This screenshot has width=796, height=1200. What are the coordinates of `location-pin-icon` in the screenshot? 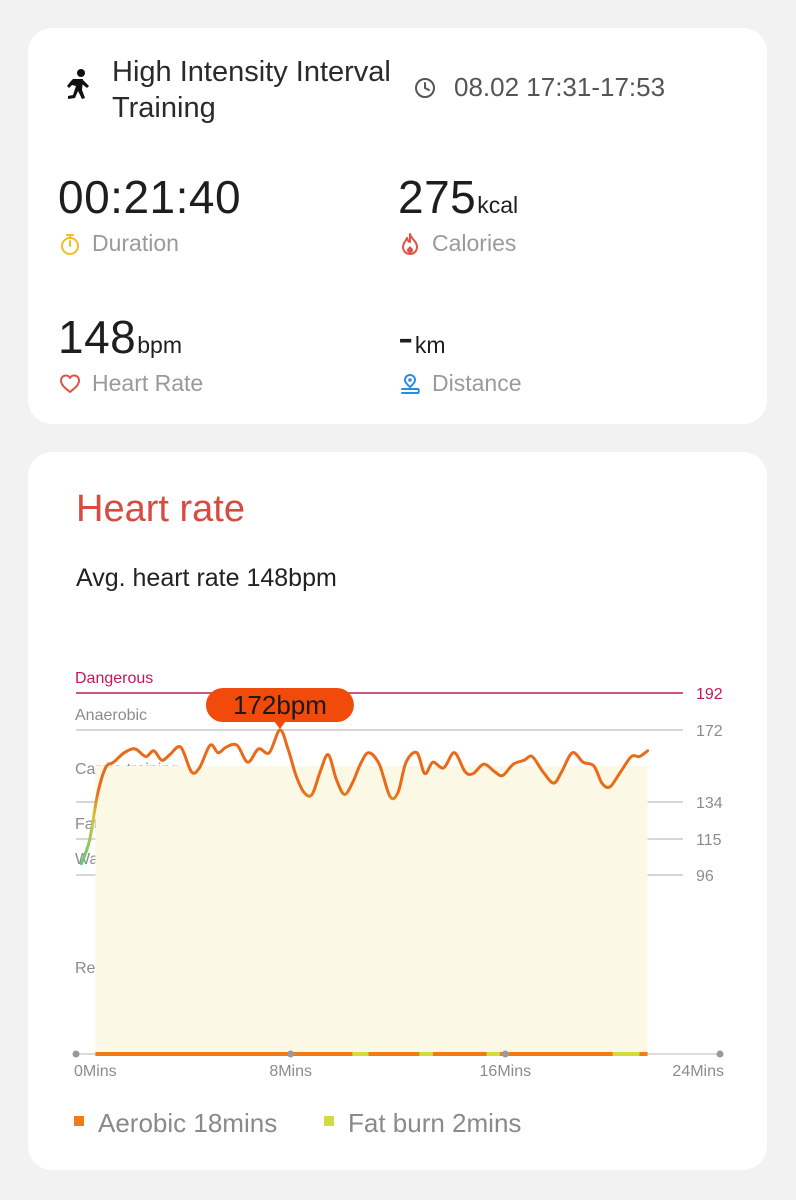 It's located at (410, 383).